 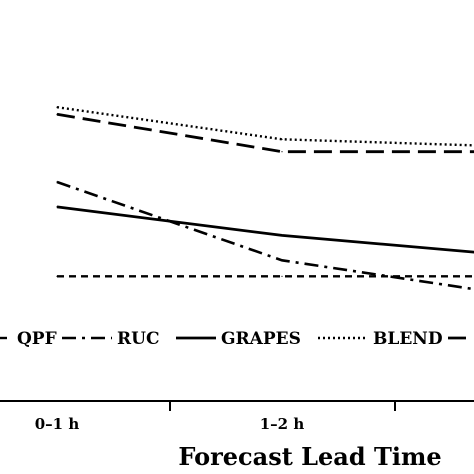 I want to click on x-axis: 0–1 h1–2 h2–3 h, so click(x=237, y=416).